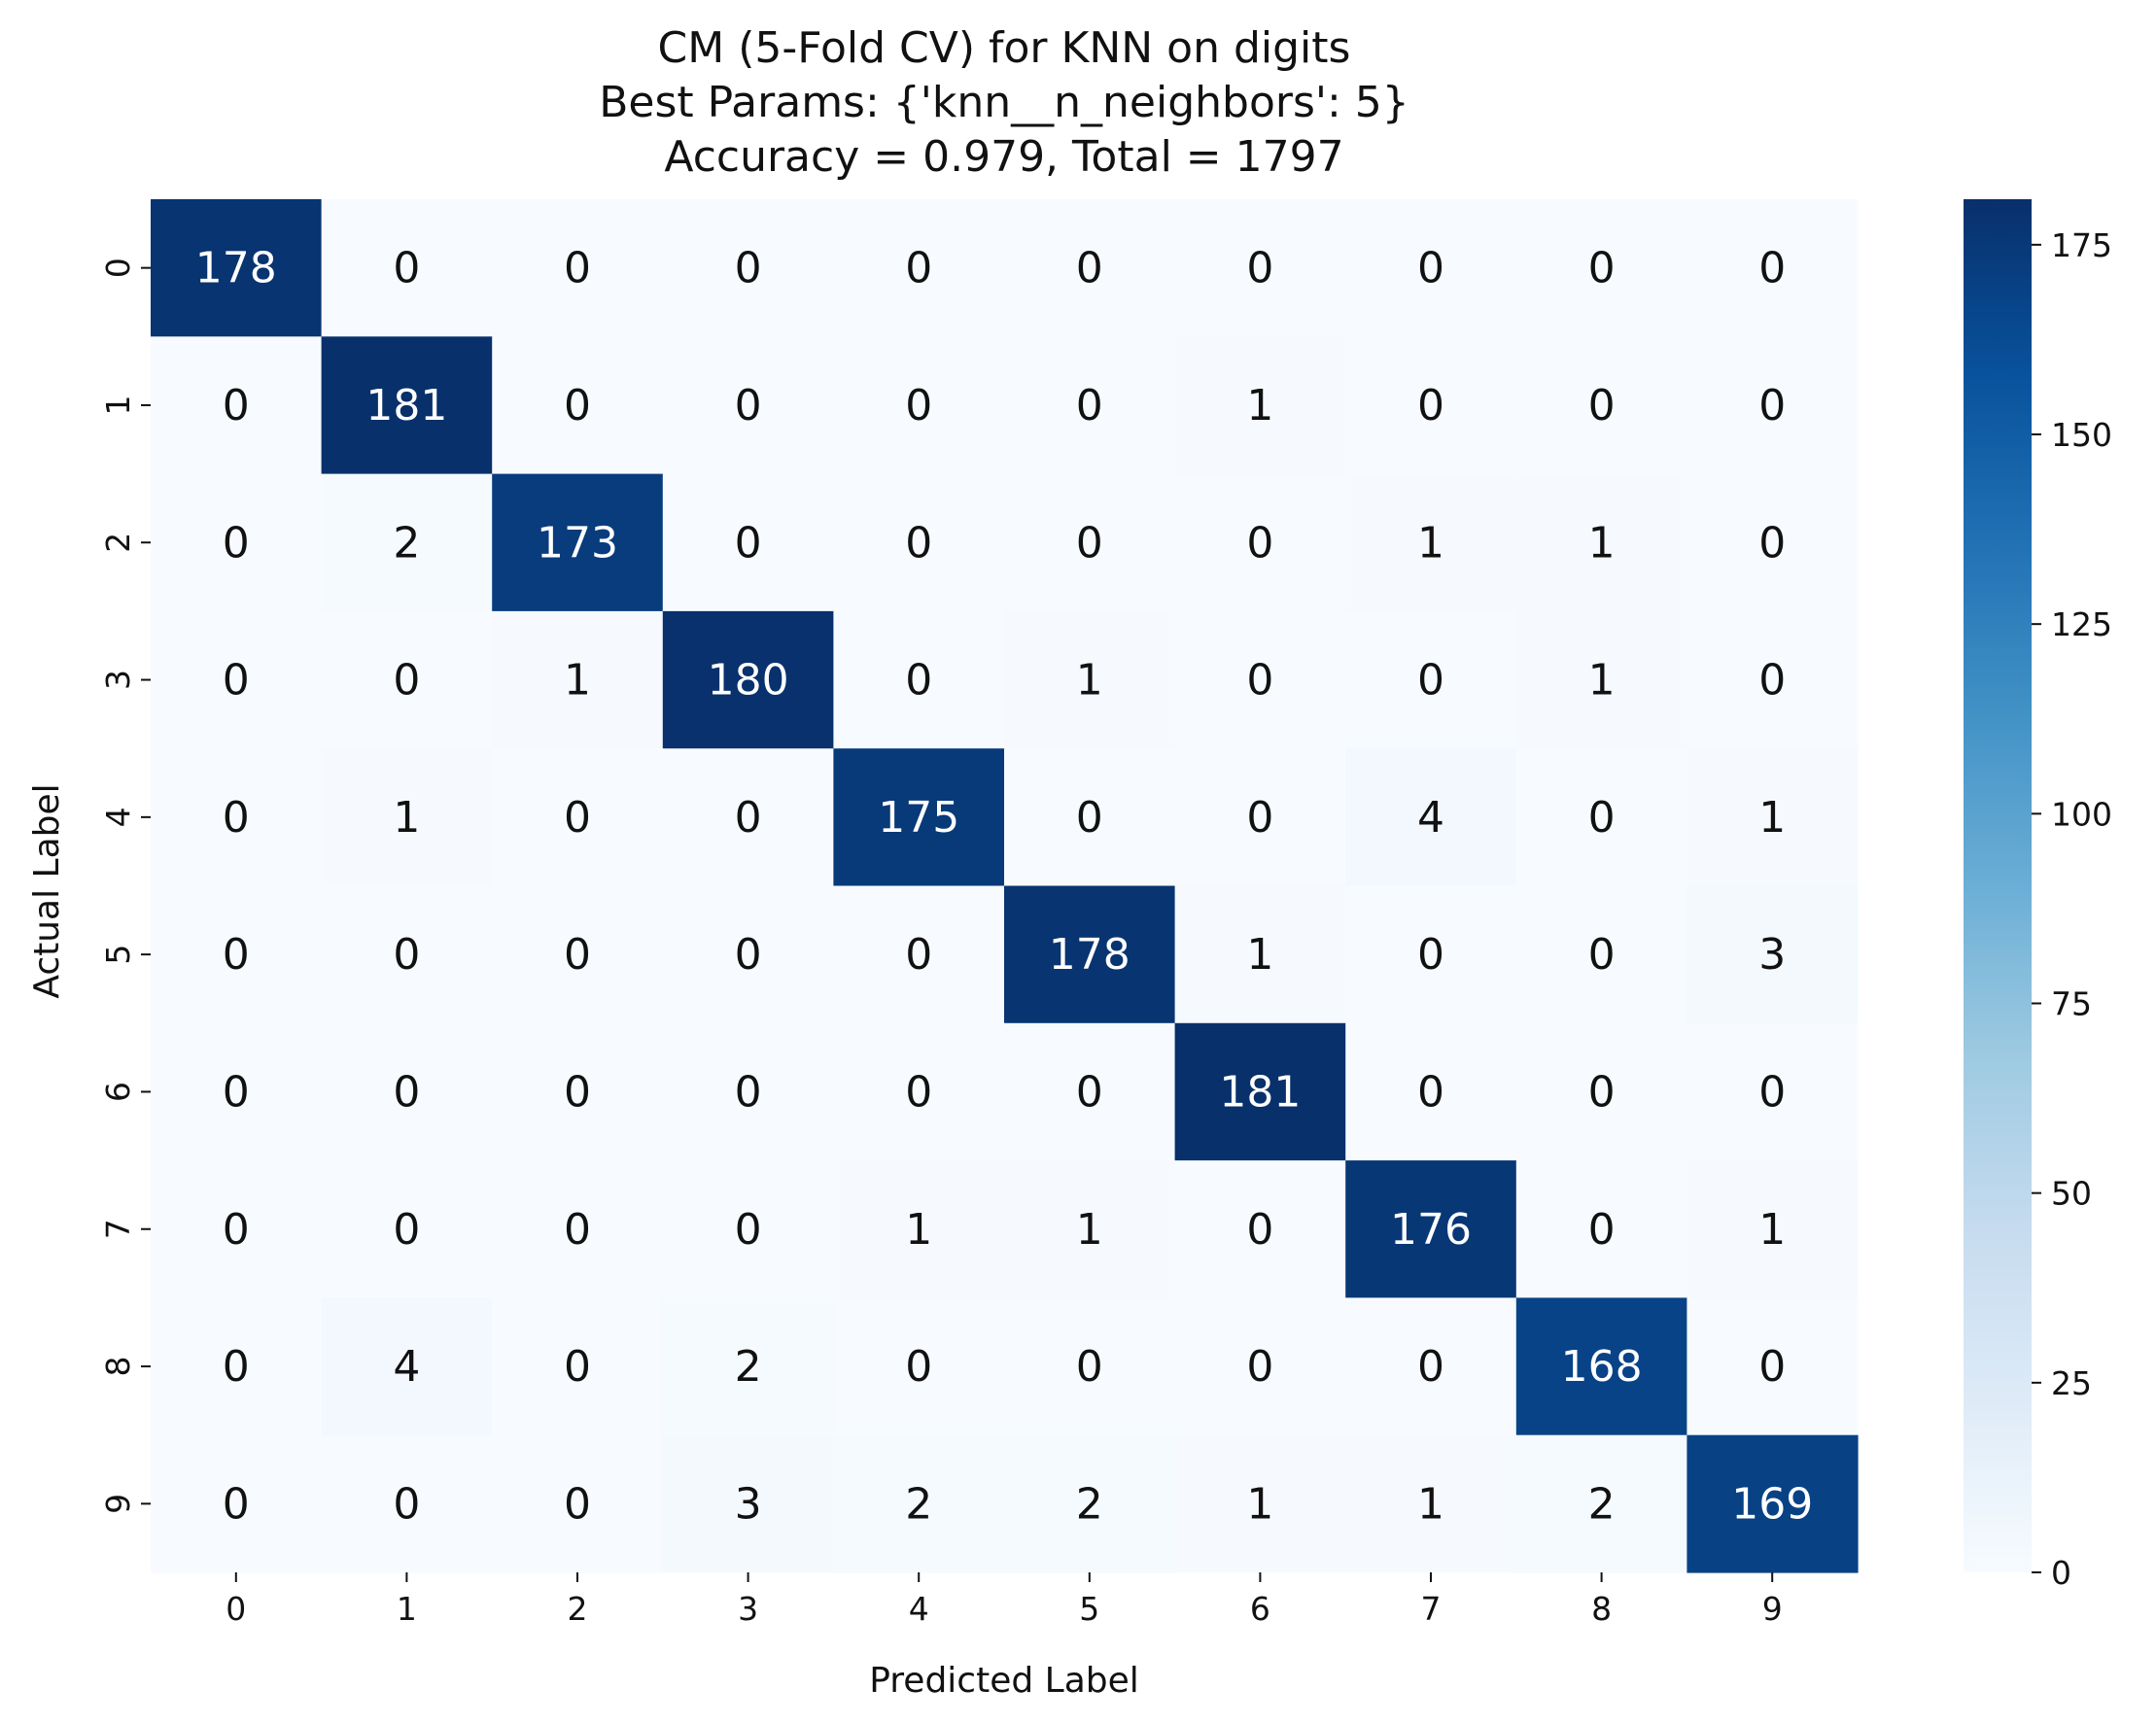 The image size is (2156, 1723). I want to click on colorbar-gradient, so click(1998, 885).